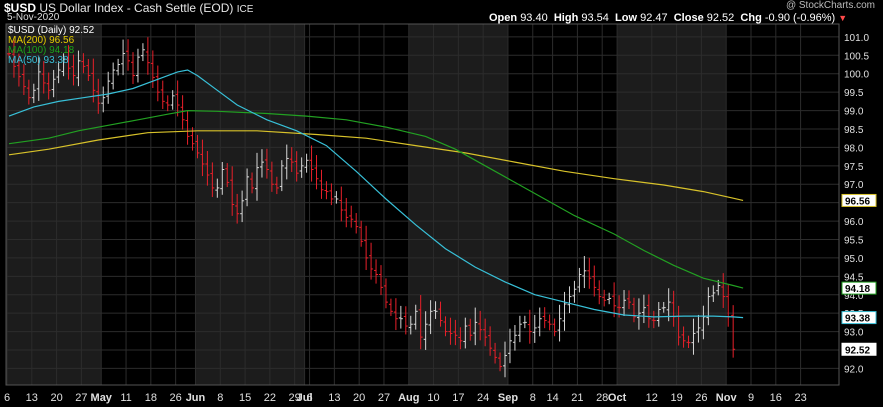  What do you see at coordinates (566, 18) in the screenshot?
I see `high-label: High` at bounding box center [566, 18].